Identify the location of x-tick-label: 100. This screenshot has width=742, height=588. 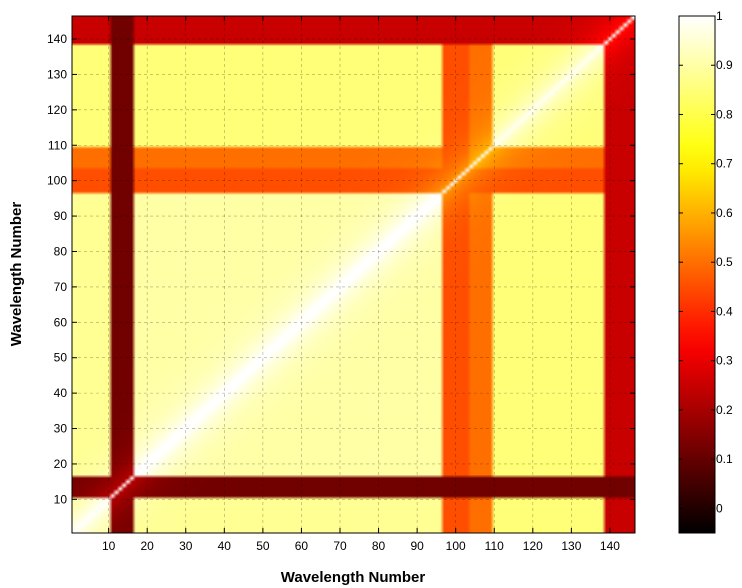
(456, 546).